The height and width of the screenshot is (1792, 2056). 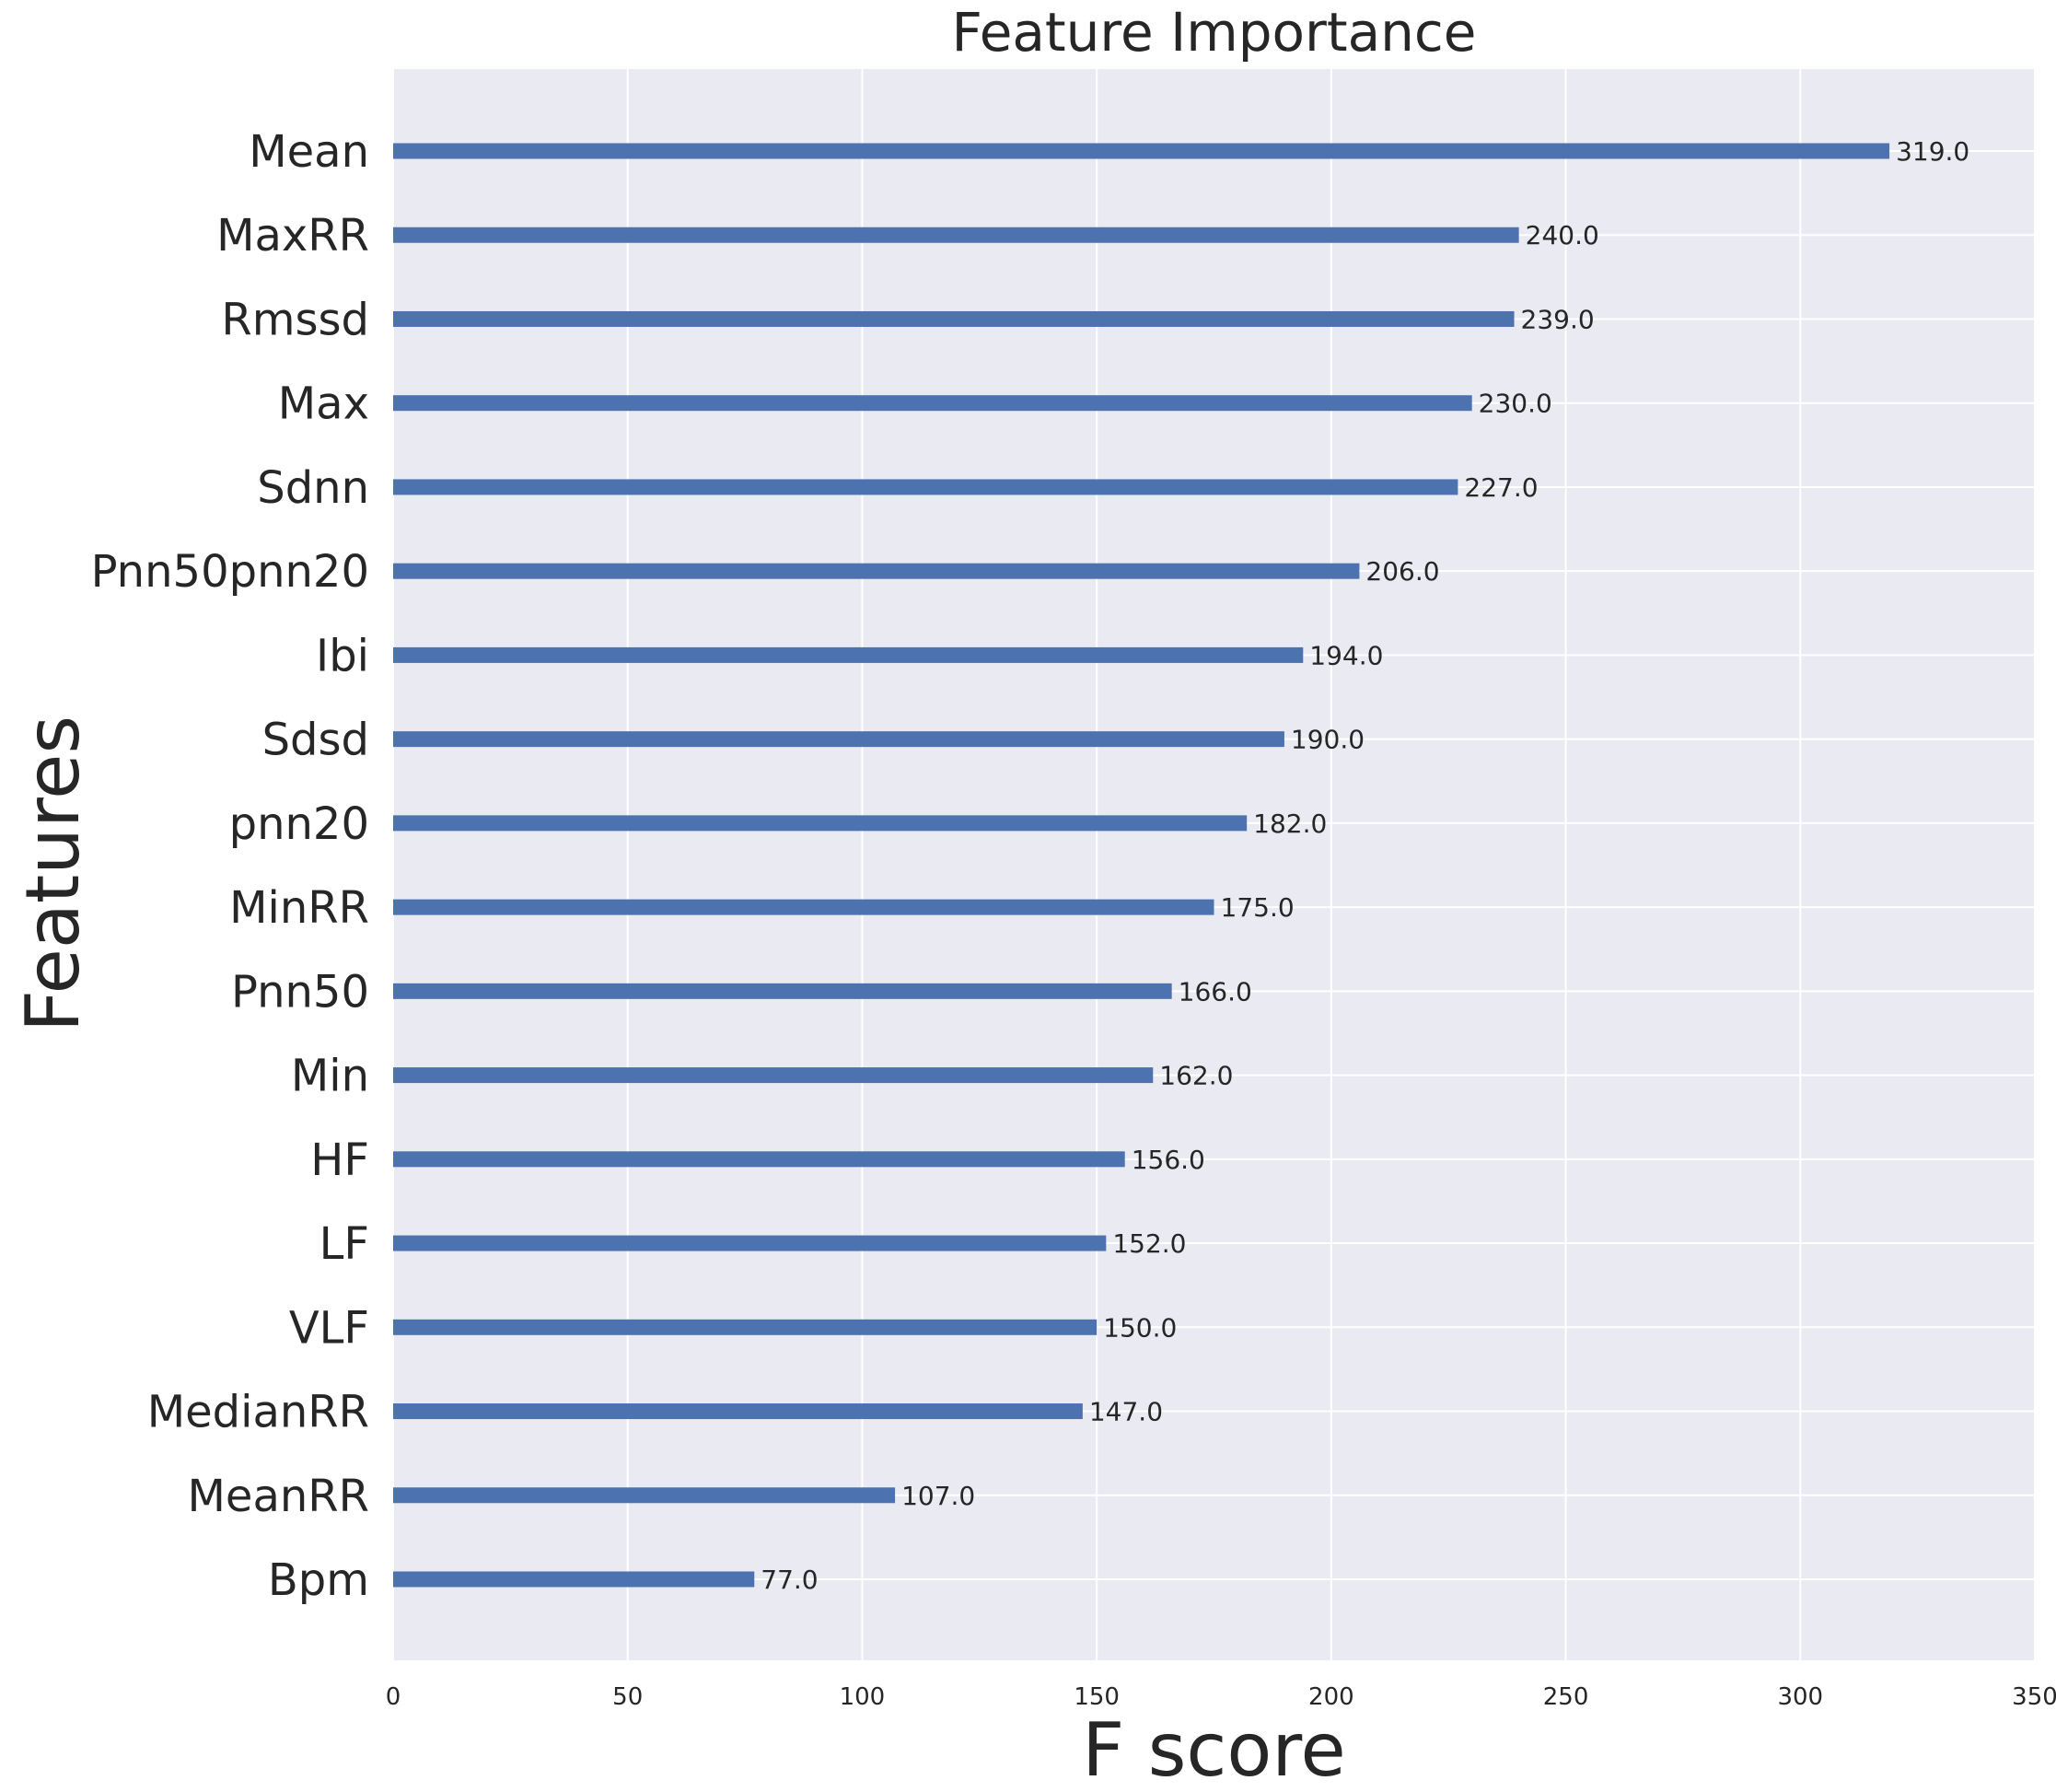 What do you see at coordinates (295, 319) in the screenshot?
I see `y-tick-label: Rmssd` at bounding box center [295, 319].